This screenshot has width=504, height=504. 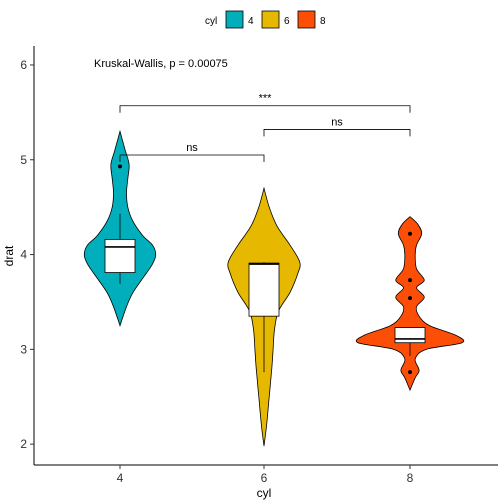 I want to click on legend: cyl 4 6 8, so click(x=265, y=19).